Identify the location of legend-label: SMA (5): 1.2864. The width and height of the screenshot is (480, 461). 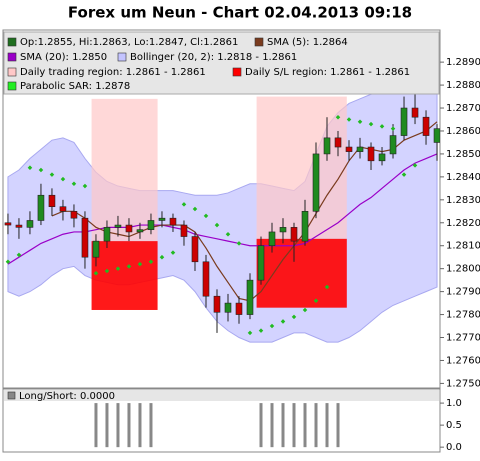
(307, 42).